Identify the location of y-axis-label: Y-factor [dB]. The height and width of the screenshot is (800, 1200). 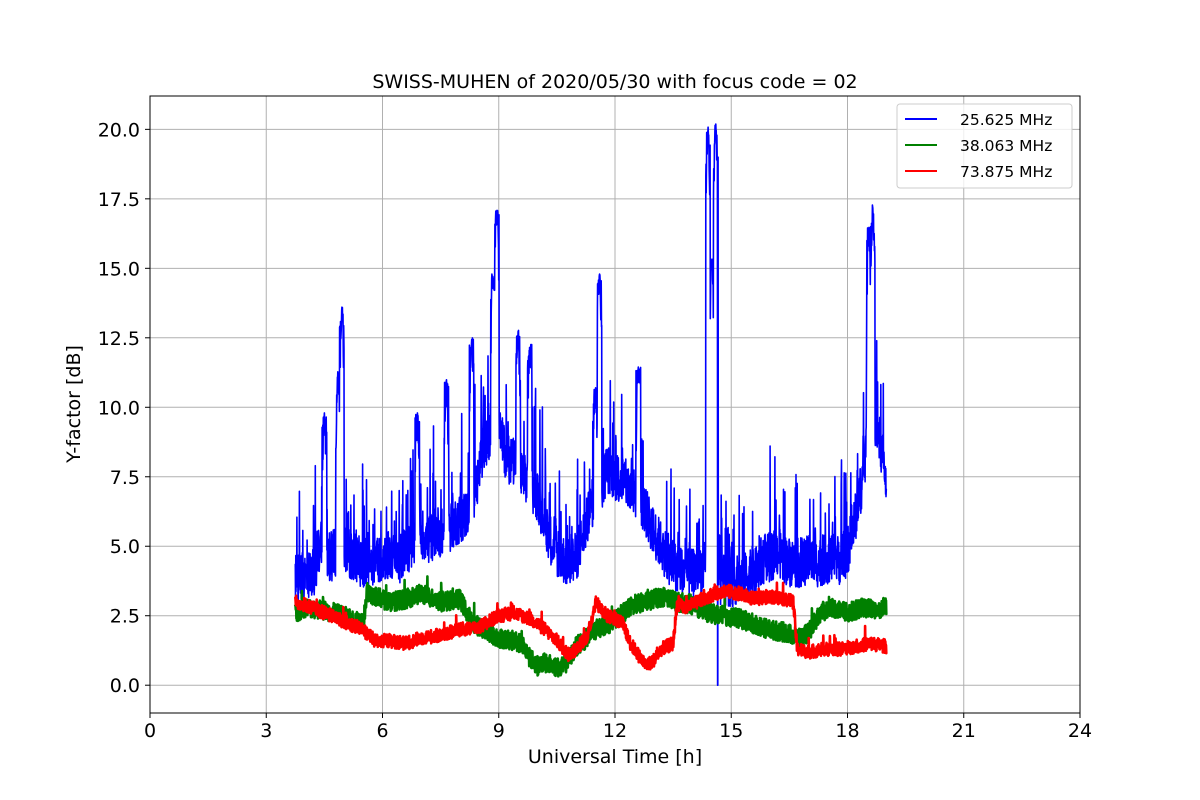
(74, 404).